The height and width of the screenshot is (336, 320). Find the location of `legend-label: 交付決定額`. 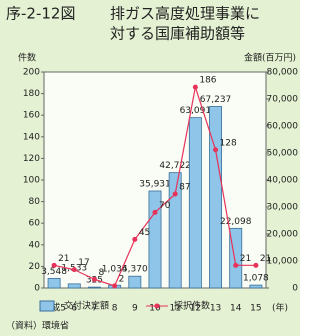

legend-label: 交付決定額 is located at coordinates (86, 306).